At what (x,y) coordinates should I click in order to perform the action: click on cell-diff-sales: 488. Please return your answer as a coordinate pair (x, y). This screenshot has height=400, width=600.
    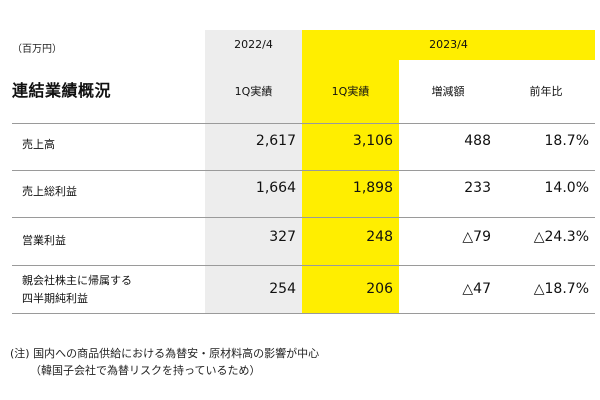
    Looking at the image, I should click on (477, 141).